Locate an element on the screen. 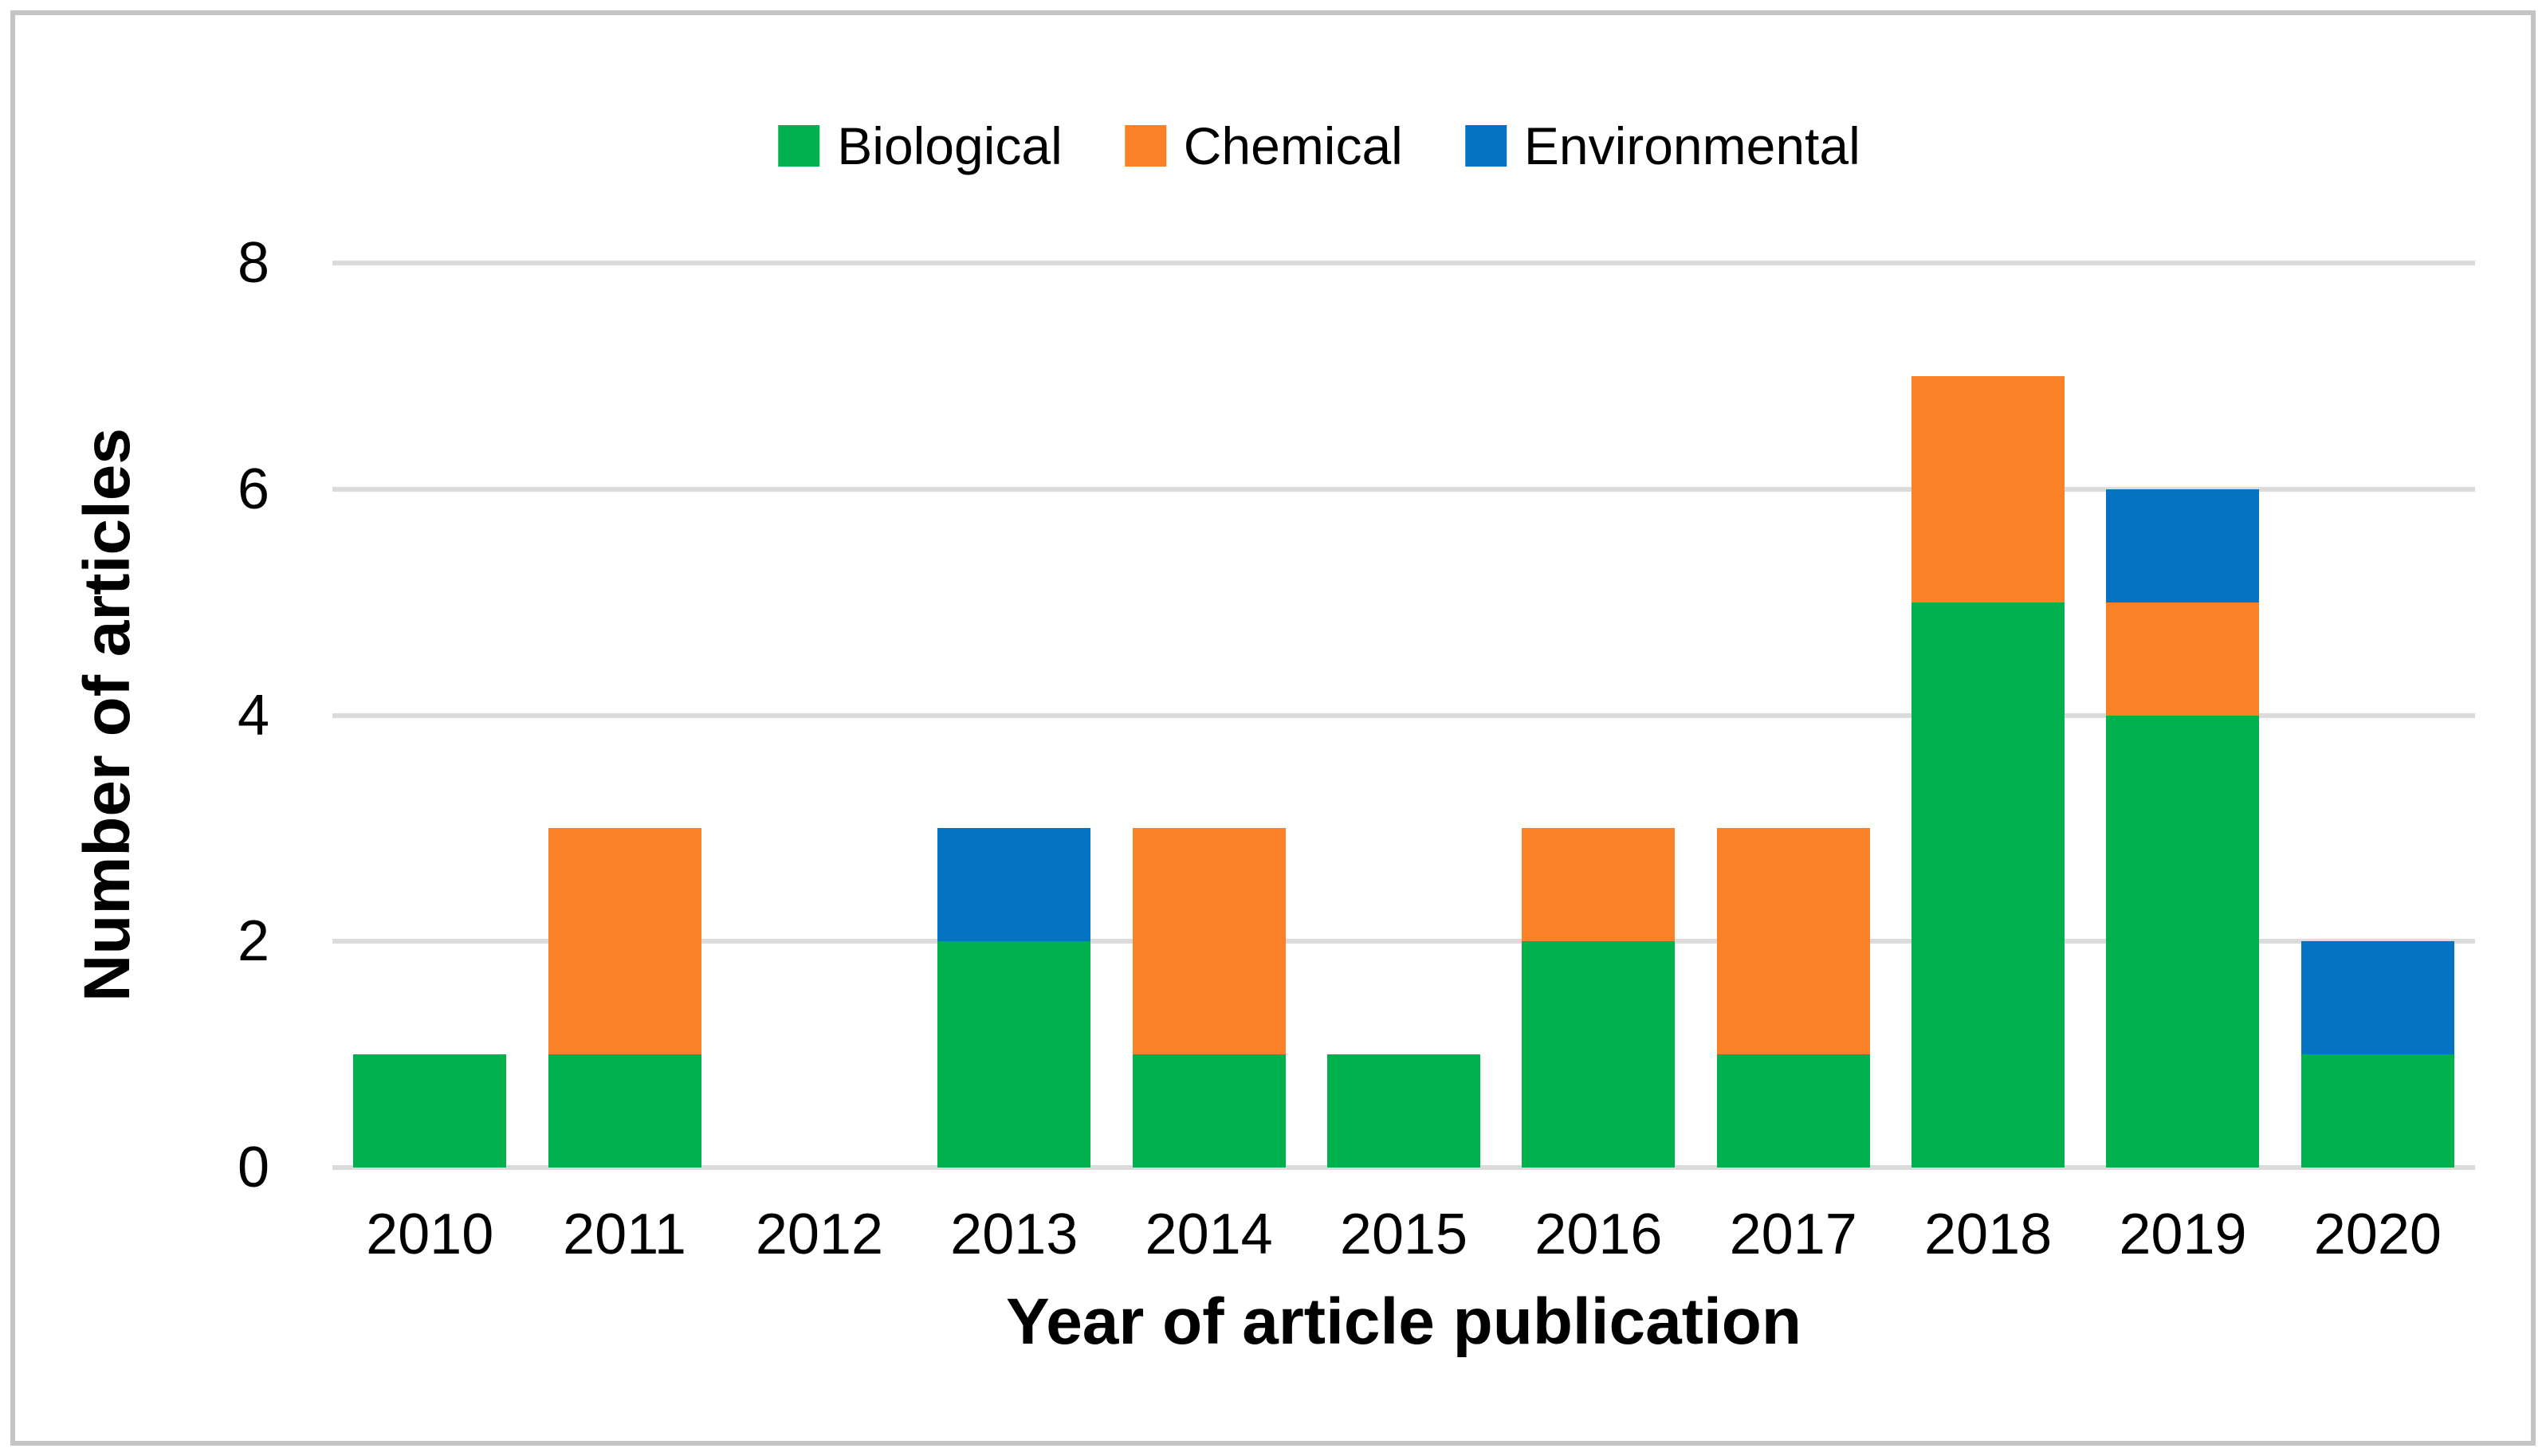  legend-label-environmental: Environmental is located at coordinates (1692, 145).